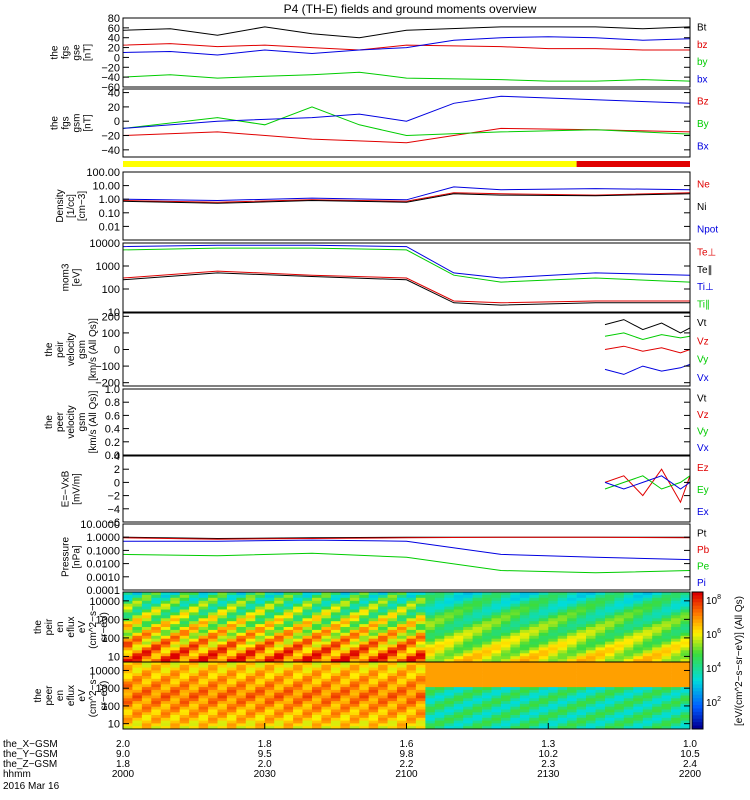 The image size is (750, 800). What do you see at coordinates (104, 627) in the screenshot?
I see `y-axis-label-line: sr−eV)` at bounding box center [104, 627].